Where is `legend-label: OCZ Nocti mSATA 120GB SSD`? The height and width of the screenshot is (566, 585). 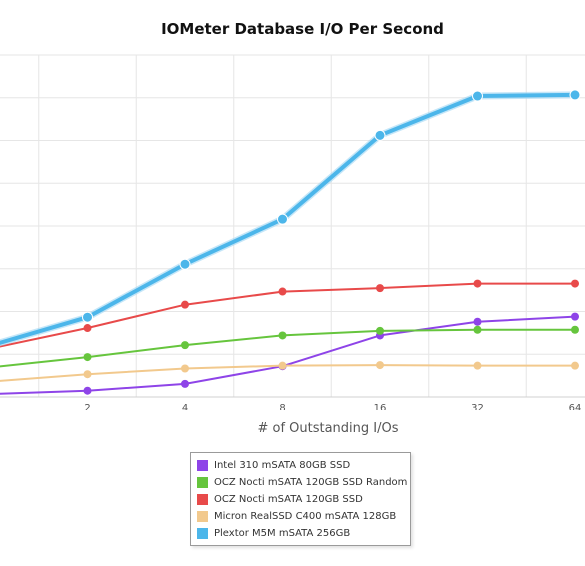 legend-label: OCZ Nocti mSATA 120GB SSD is located at coordinates (288, 499).